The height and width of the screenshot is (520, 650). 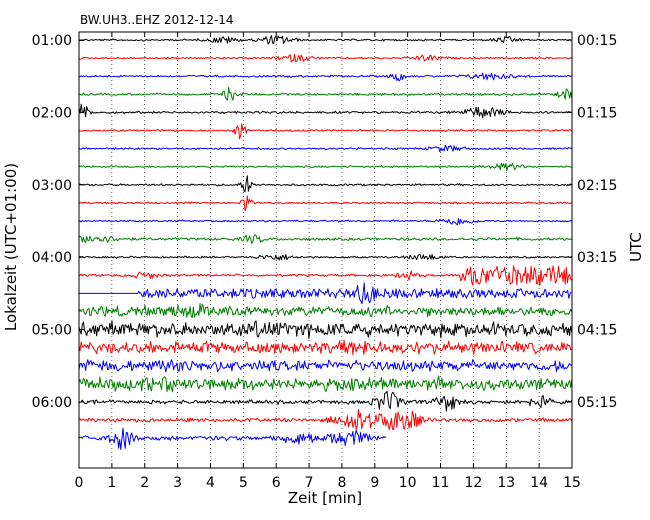 I want to click on x-tick-label: 11, so click(x=441, y=483).